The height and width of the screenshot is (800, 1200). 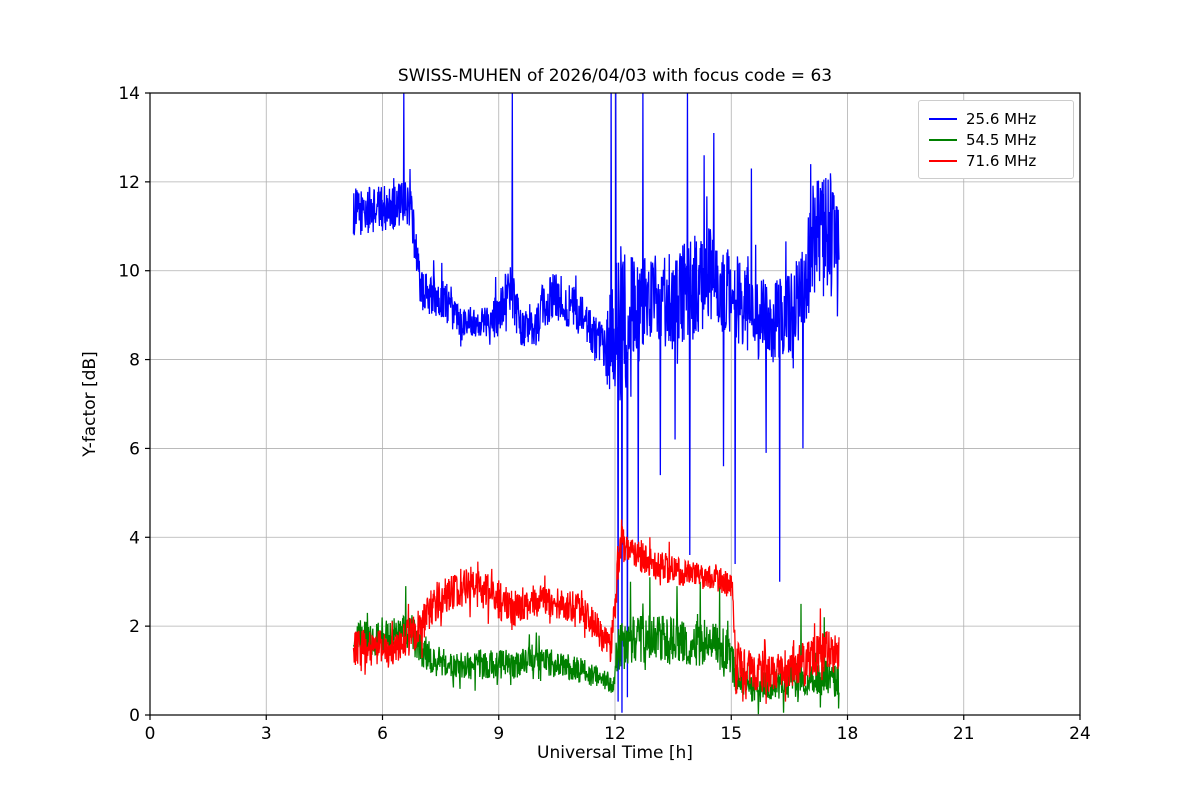 I want to click on y-tick-label: 14, so click(x=129, y=94).